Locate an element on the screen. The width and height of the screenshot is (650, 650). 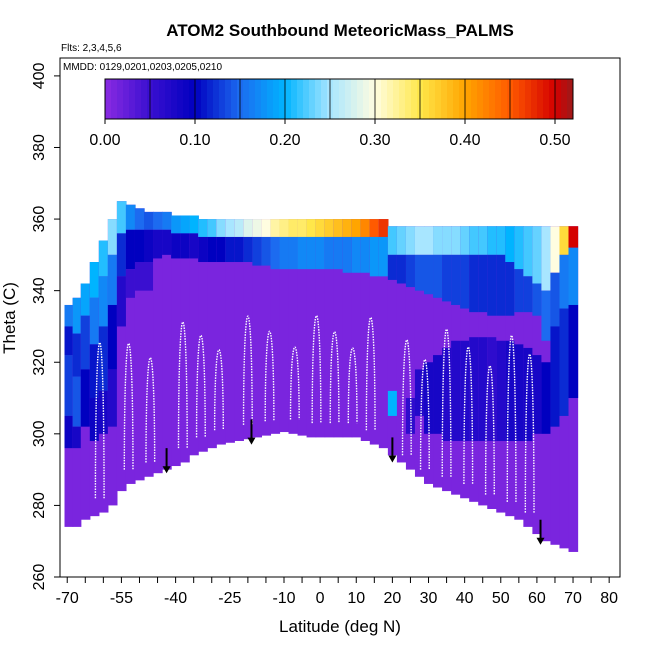
y-tick-label: 320 is located at coordinates (39, 362).